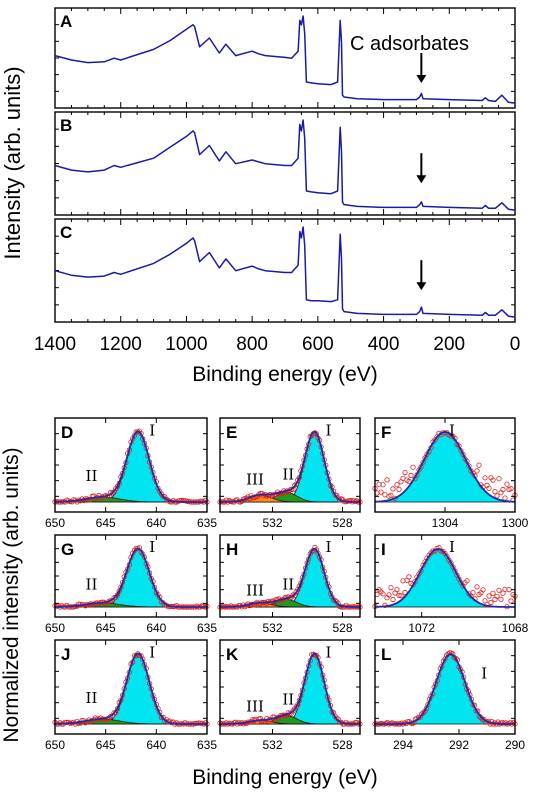 This screenshot has width=533, height=795. Describe the element at coordinates (445, 523) in the screenshot. I see `panel-F-x-tick-label: 1304` at that location.